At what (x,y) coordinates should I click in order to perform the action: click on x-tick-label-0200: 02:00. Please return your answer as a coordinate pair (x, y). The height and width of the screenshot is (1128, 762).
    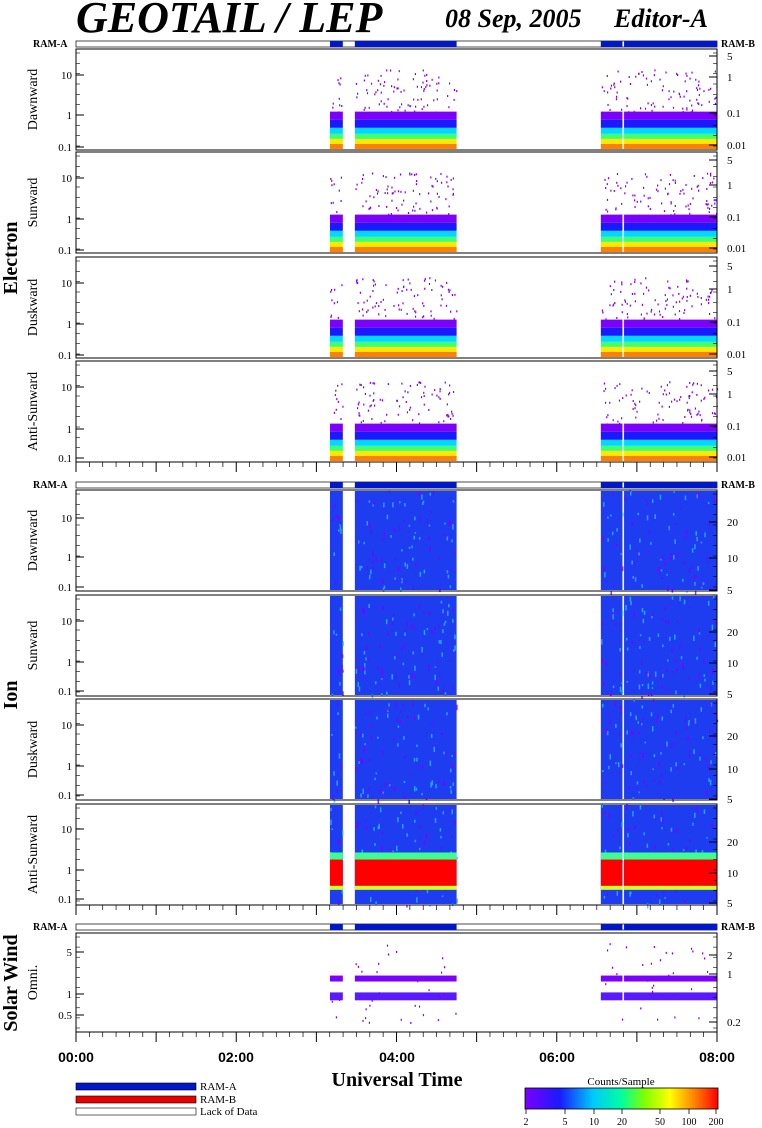
    Looking at the image, I should click on (236, 1057).